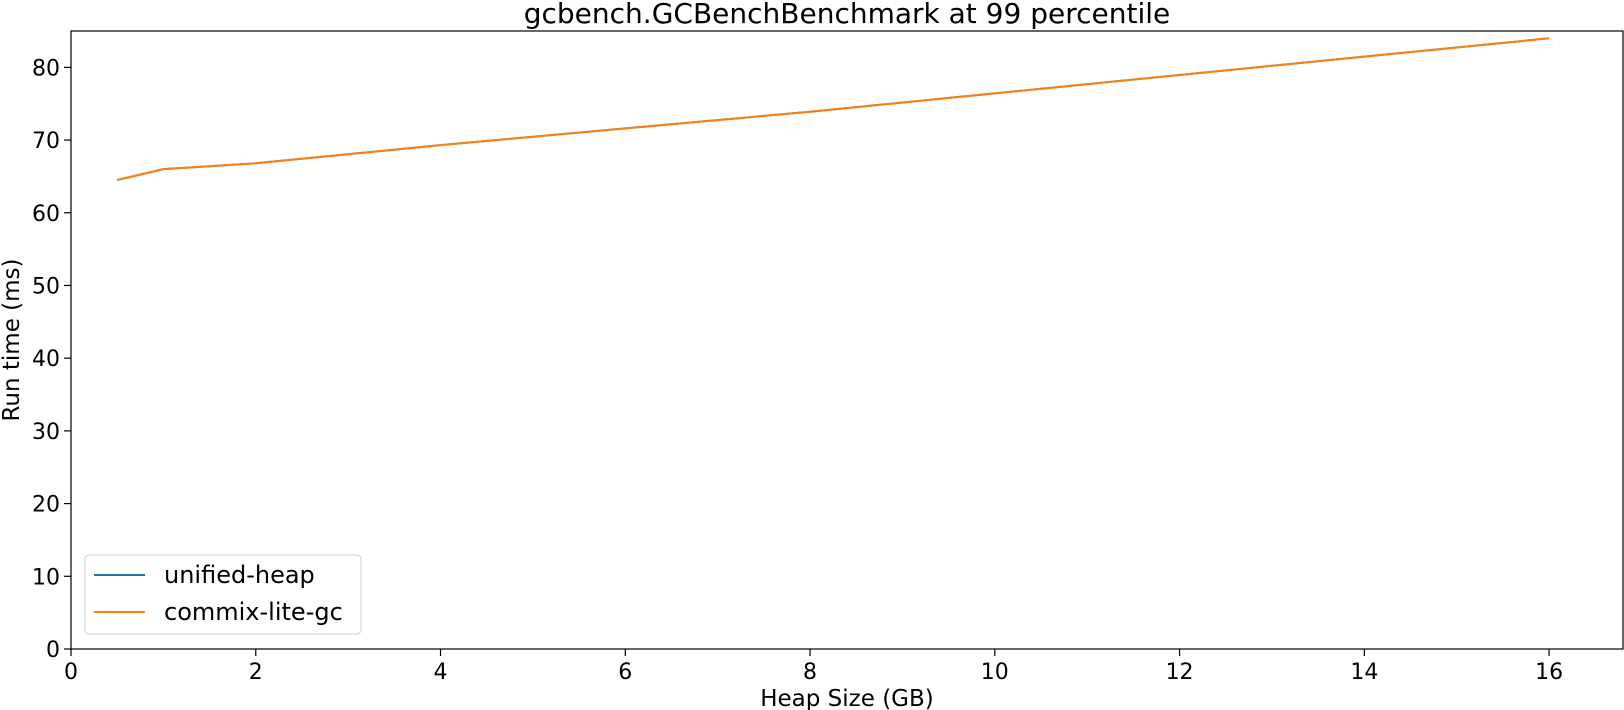 The height and width of the screenshot is (710, 1624). I want to click on x-tick-label: 0, so click(71, 672).